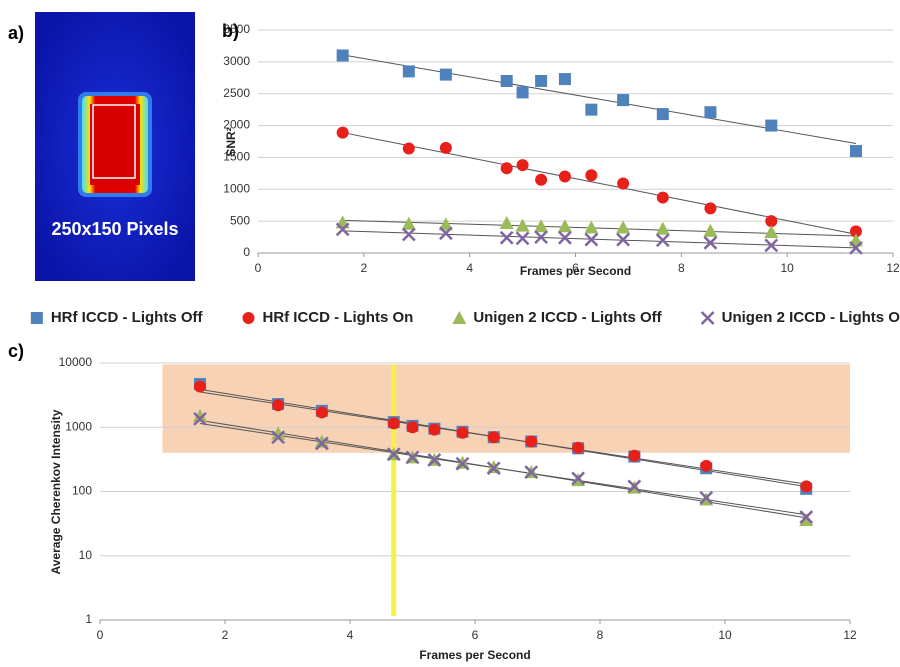 Image resolution: width=900 pixels, height=667 pixels. I want to click on panel-label: a), so click(16, 33).